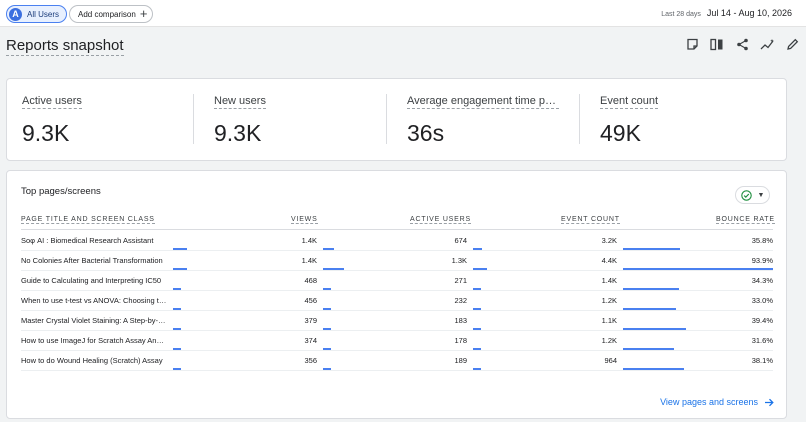  Describe the element at coordinates (460, 240) in the screenshot. I see `active-users-cell: 674` at that location.